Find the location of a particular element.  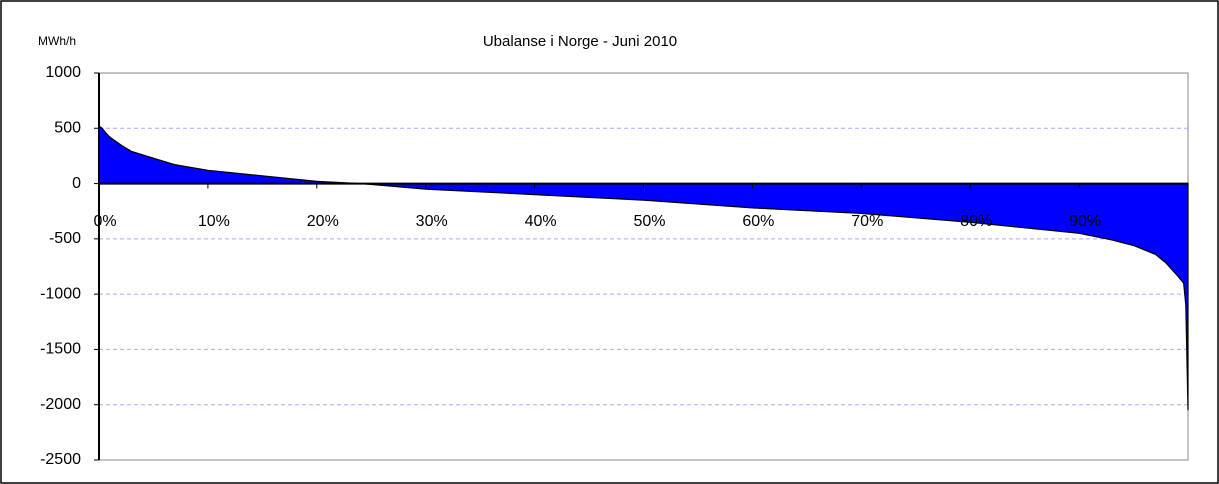

y-tick-label: -2500 is located at coordinates (60, 459).